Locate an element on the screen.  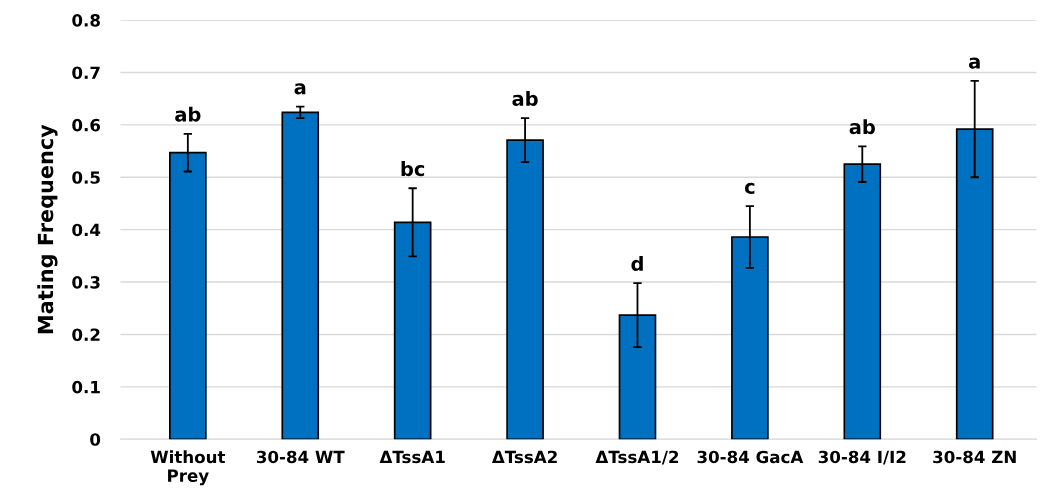
y-tick-label: 0.3 is located at coordinates (86, 282).